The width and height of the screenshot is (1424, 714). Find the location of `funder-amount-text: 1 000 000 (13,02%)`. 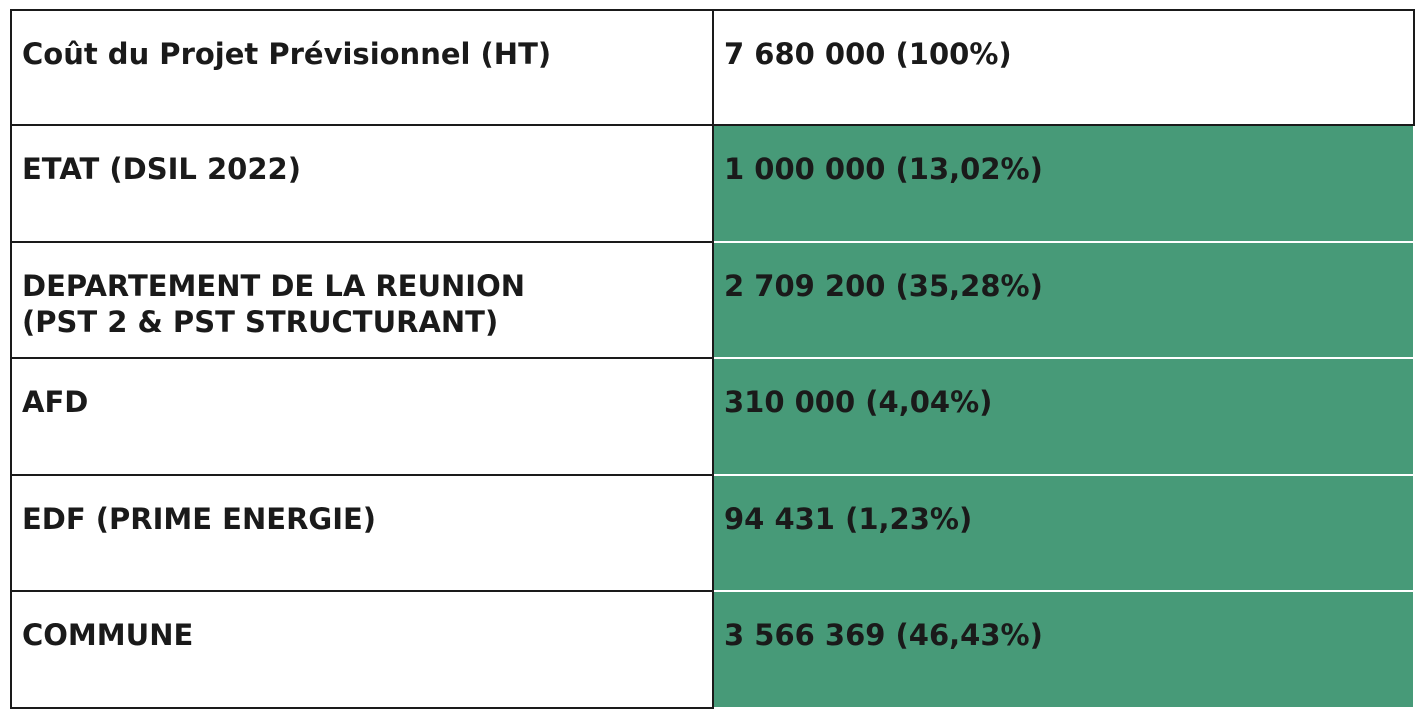

funder-amount-text: 1 000 000 (13,02%) is located at coordinates (883, 169).